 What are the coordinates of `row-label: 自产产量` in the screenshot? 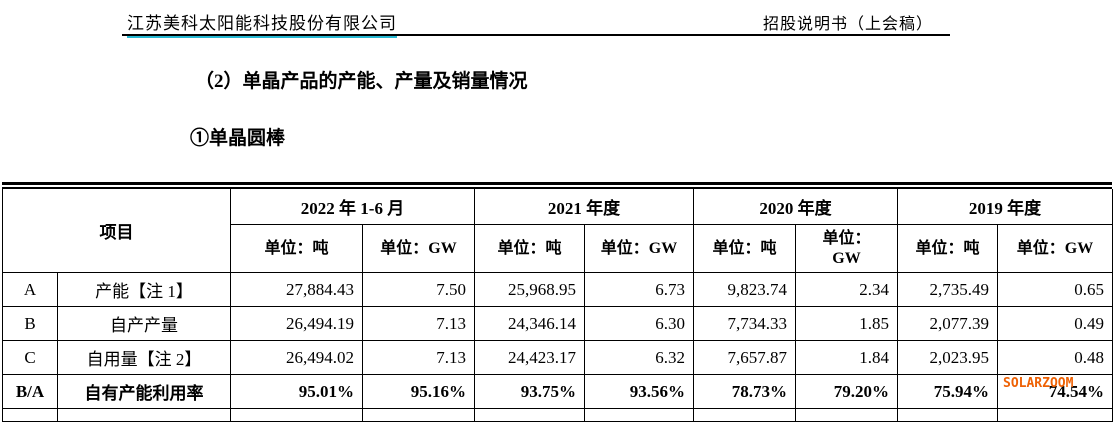 It's located at (144, 323).